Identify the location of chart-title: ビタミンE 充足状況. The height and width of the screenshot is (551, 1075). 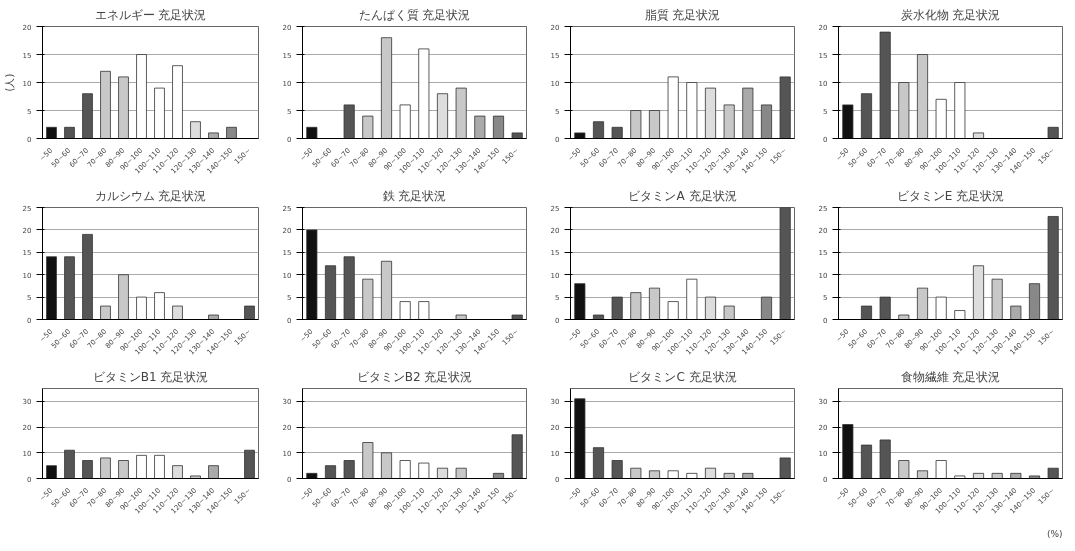
(950, 195).